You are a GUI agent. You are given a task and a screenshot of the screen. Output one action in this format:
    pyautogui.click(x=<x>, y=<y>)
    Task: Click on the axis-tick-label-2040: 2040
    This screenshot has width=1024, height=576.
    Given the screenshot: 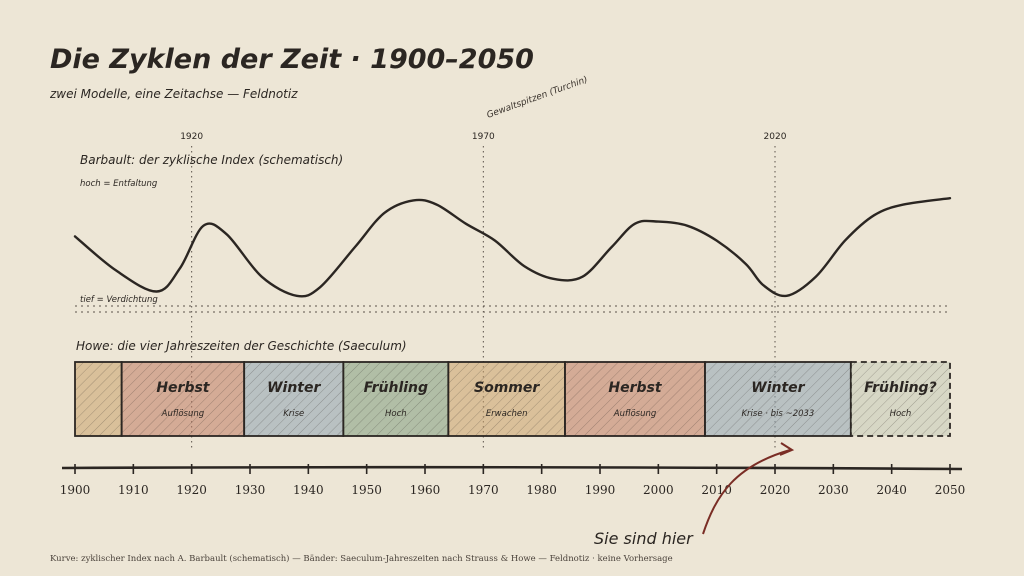 What is the action you would take?
    pyautogui.click(x=891, y=490)
    